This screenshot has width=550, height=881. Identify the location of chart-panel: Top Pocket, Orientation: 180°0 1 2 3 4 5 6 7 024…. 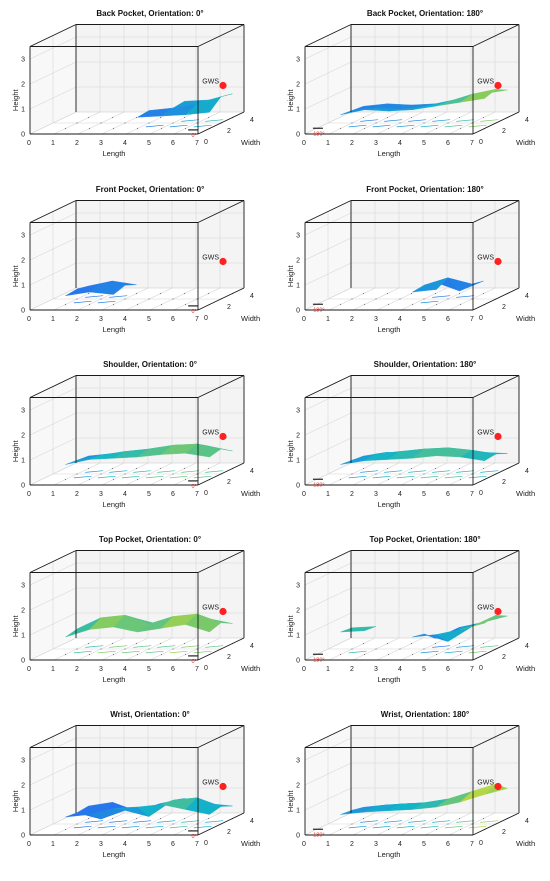
(410, 609).